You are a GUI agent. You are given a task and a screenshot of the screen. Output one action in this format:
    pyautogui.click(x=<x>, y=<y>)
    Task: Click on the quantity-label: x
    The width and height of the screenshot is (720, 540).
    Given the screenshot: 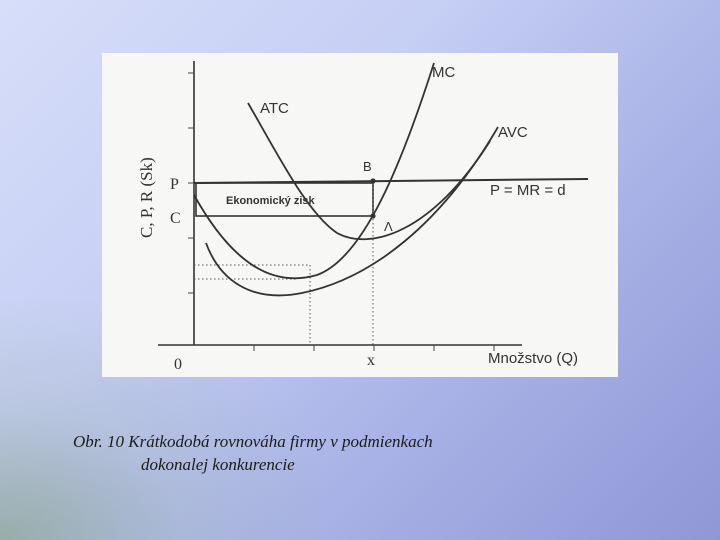 What is the action you would take?
    pyautogui.click(x=371, y=360)
    